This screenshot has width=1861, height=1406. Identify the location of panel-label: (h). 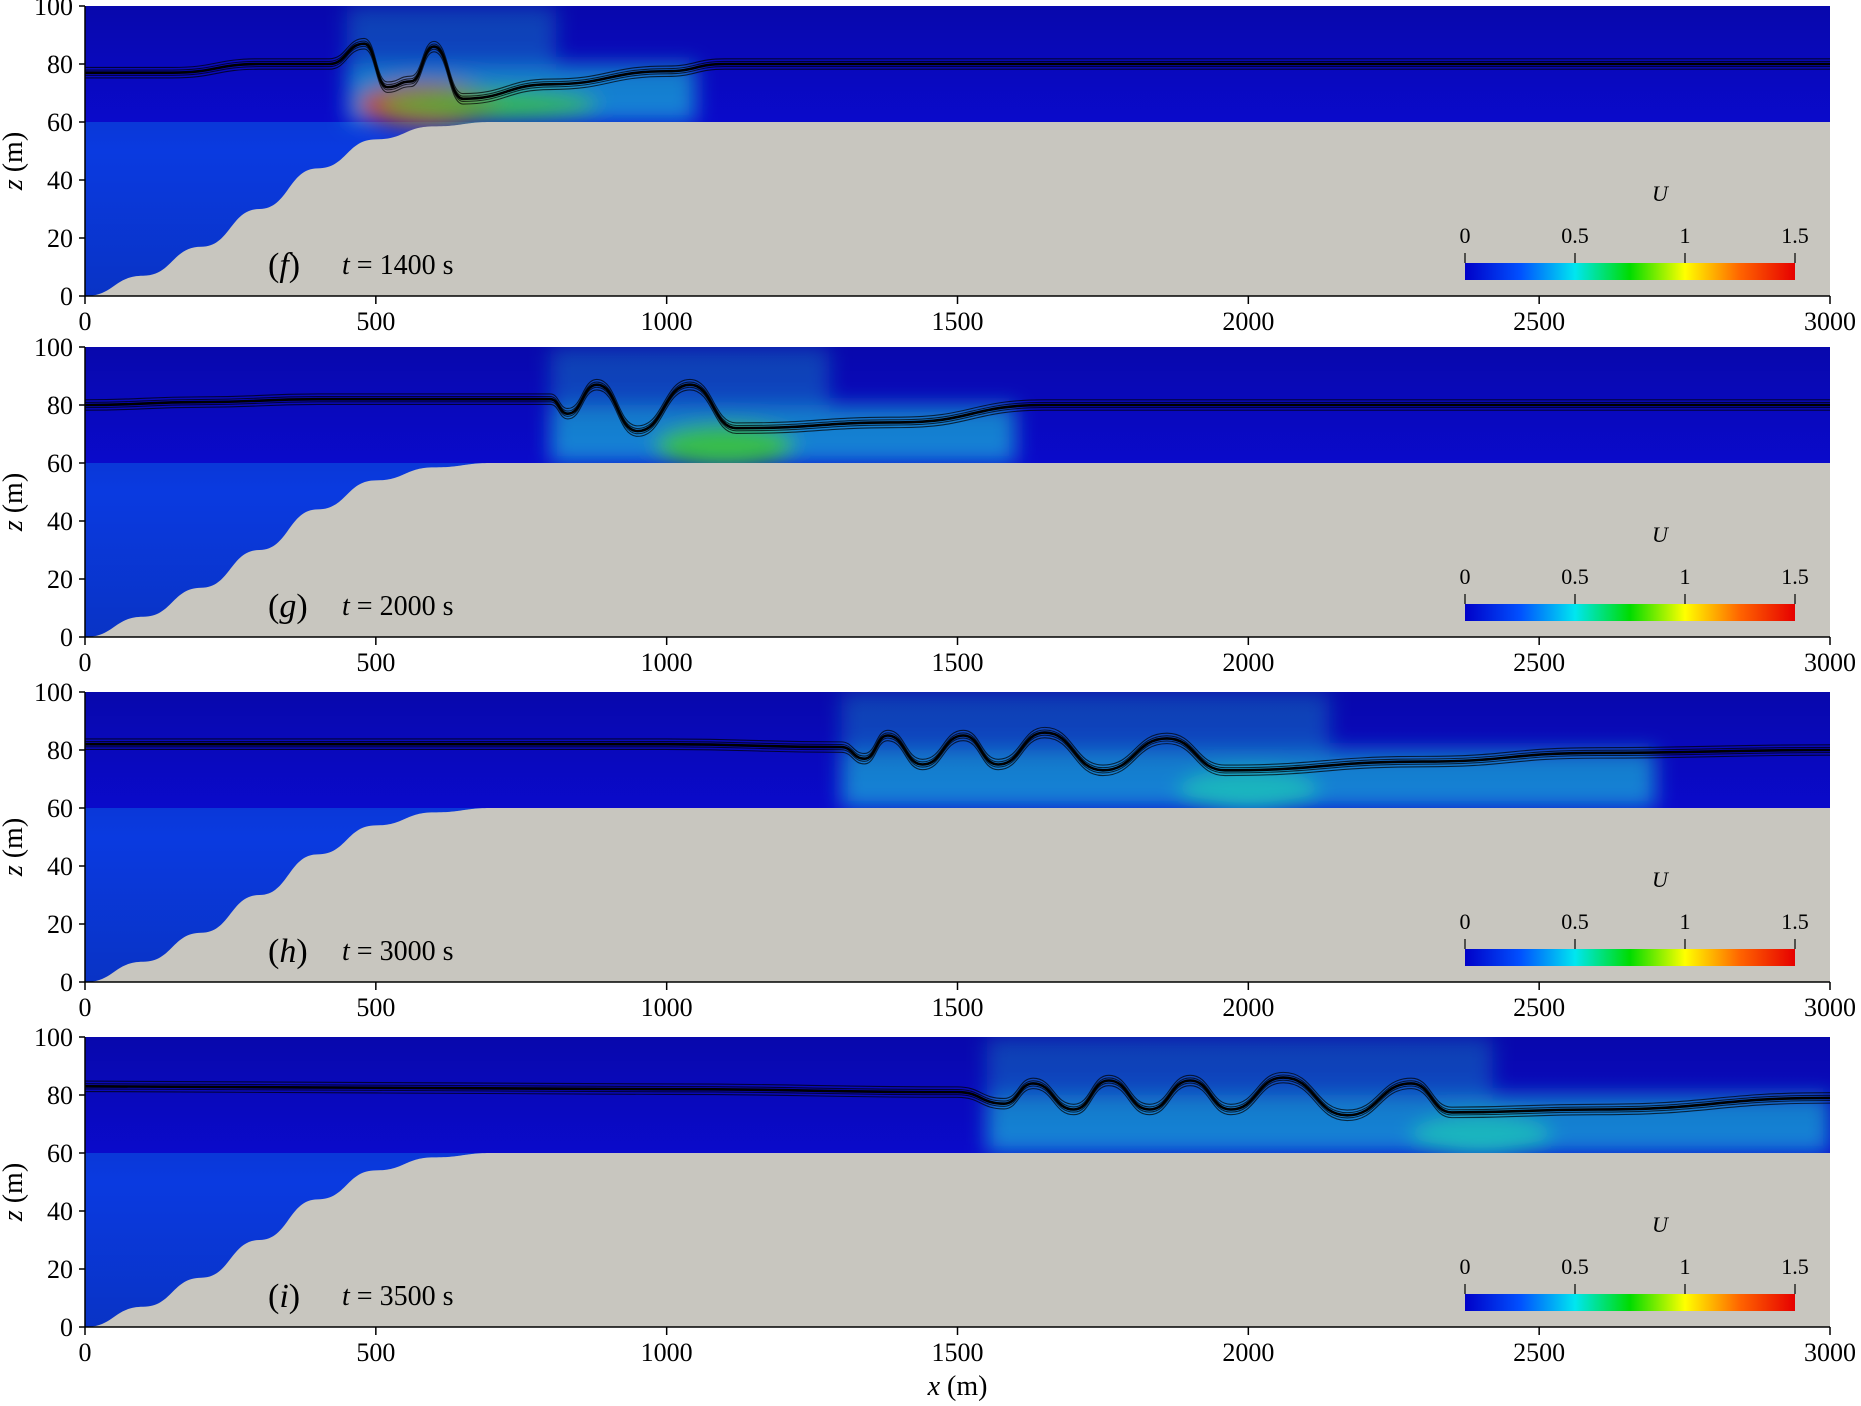
(288, 951).